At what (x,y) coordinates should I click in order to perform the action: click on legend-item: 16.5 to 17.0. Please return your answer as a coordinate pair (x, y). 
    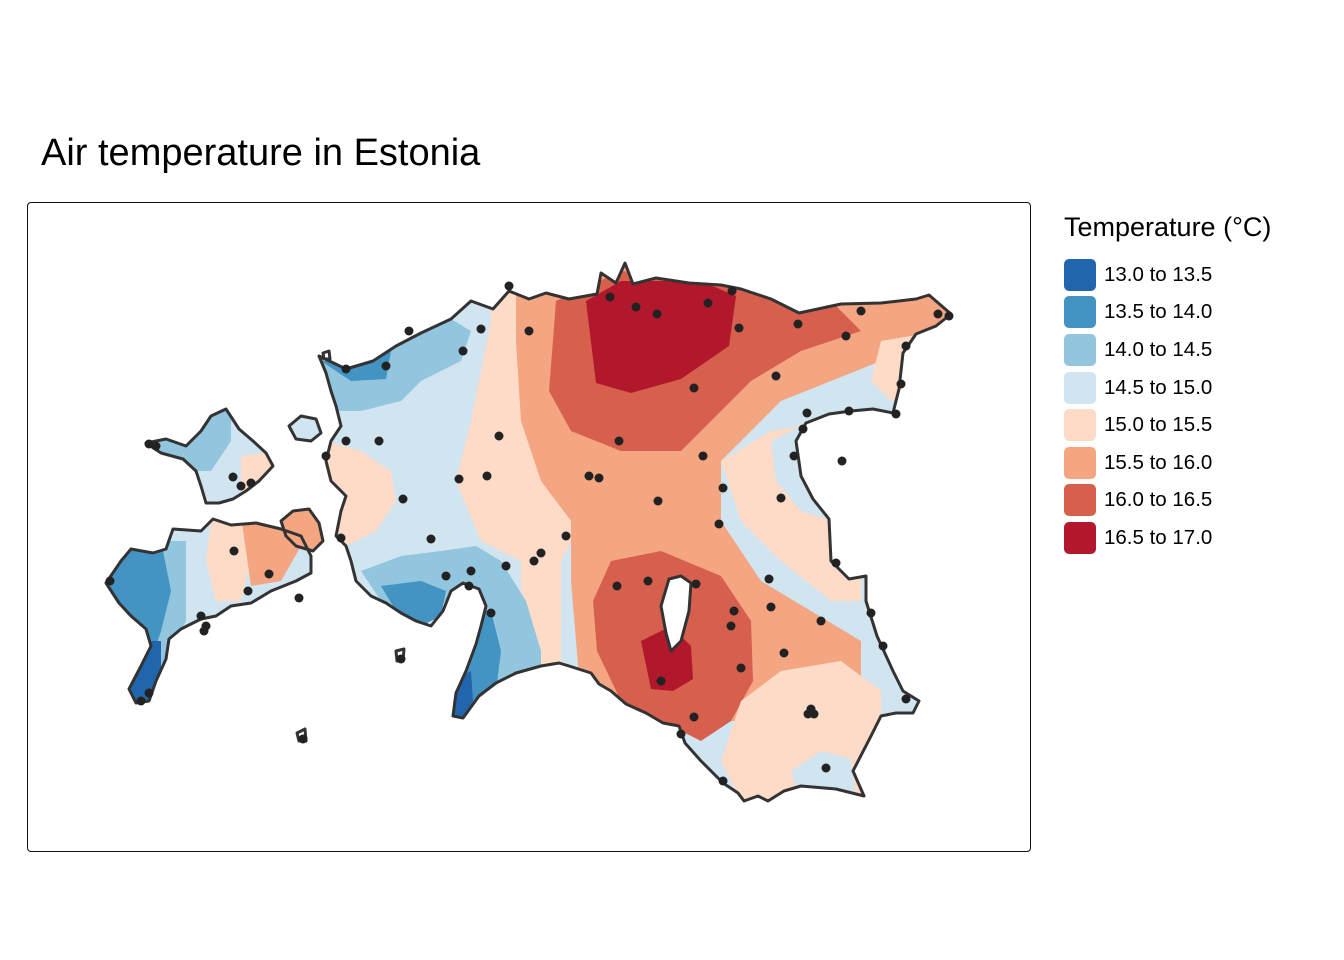
    Looking at the image, I should click on (1167, 538).